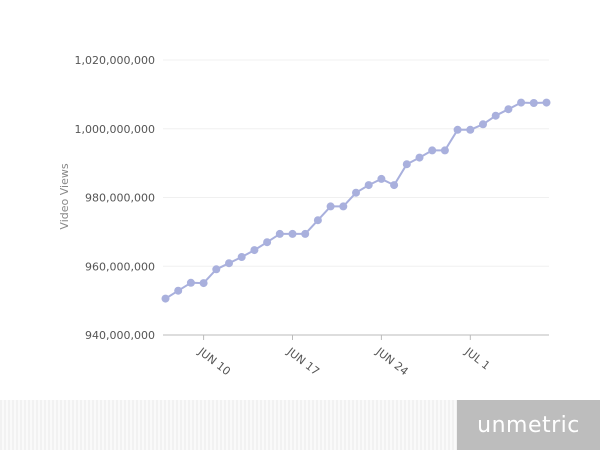  I want to click on y-tick-label: 1,020,000,000, so click(115, 60).